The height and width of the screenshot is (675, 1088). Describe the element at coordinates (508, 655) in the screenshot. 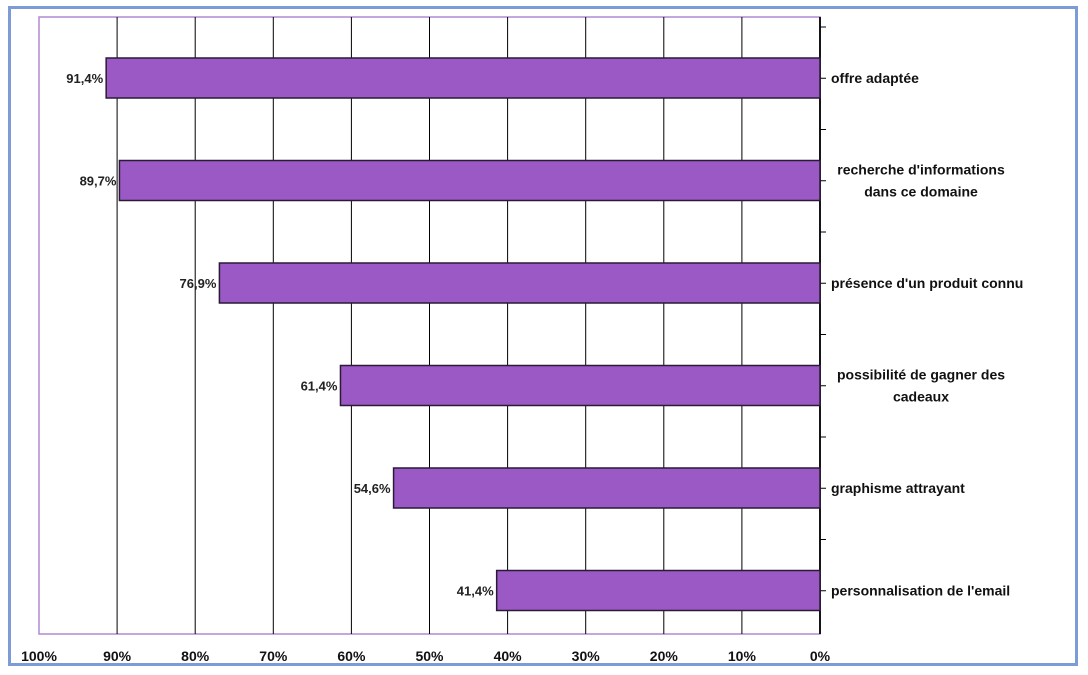

I see `x-tick-label: 40%` at that location.